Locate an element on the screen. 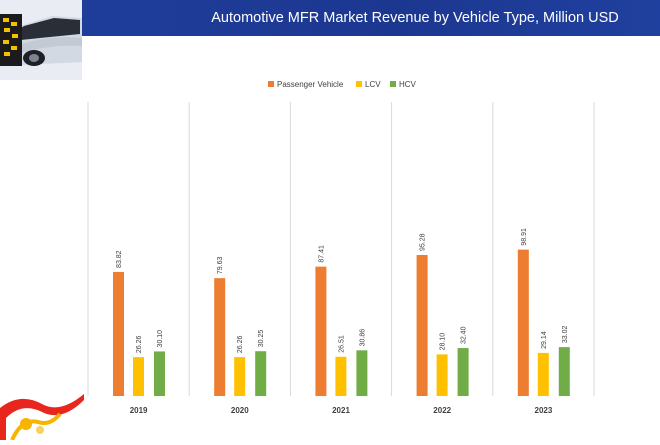  data-label-lcv-2019: 26.26 is located at coordinates (139, 345).